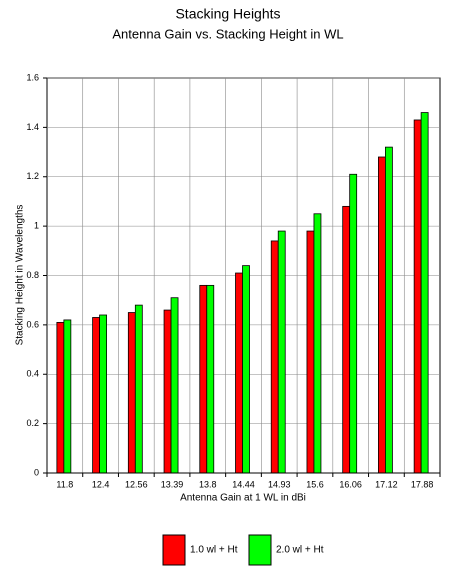  I want to click on x-tick-label: 12.4, so click(101, 484).